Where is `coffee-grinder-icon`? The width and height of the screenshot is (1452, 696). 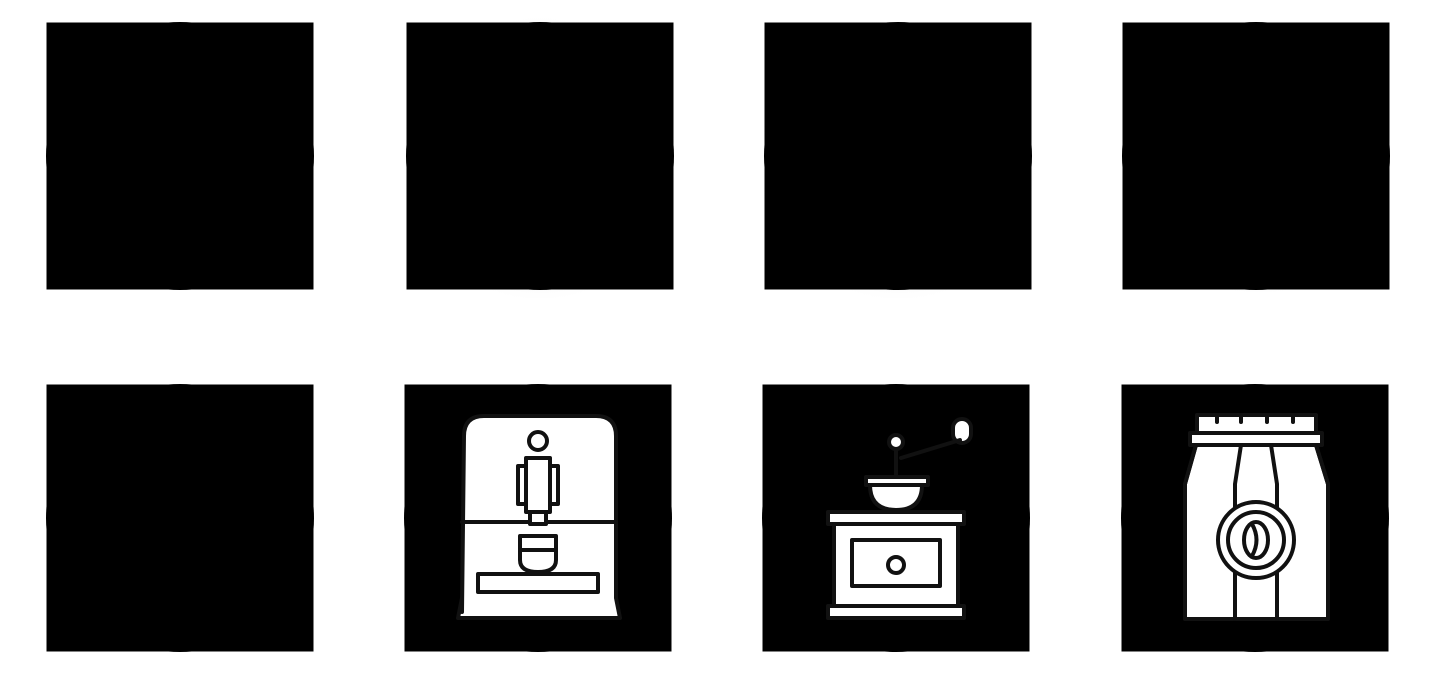 coffee-grinder-icon is located at coordinates (899, 518).